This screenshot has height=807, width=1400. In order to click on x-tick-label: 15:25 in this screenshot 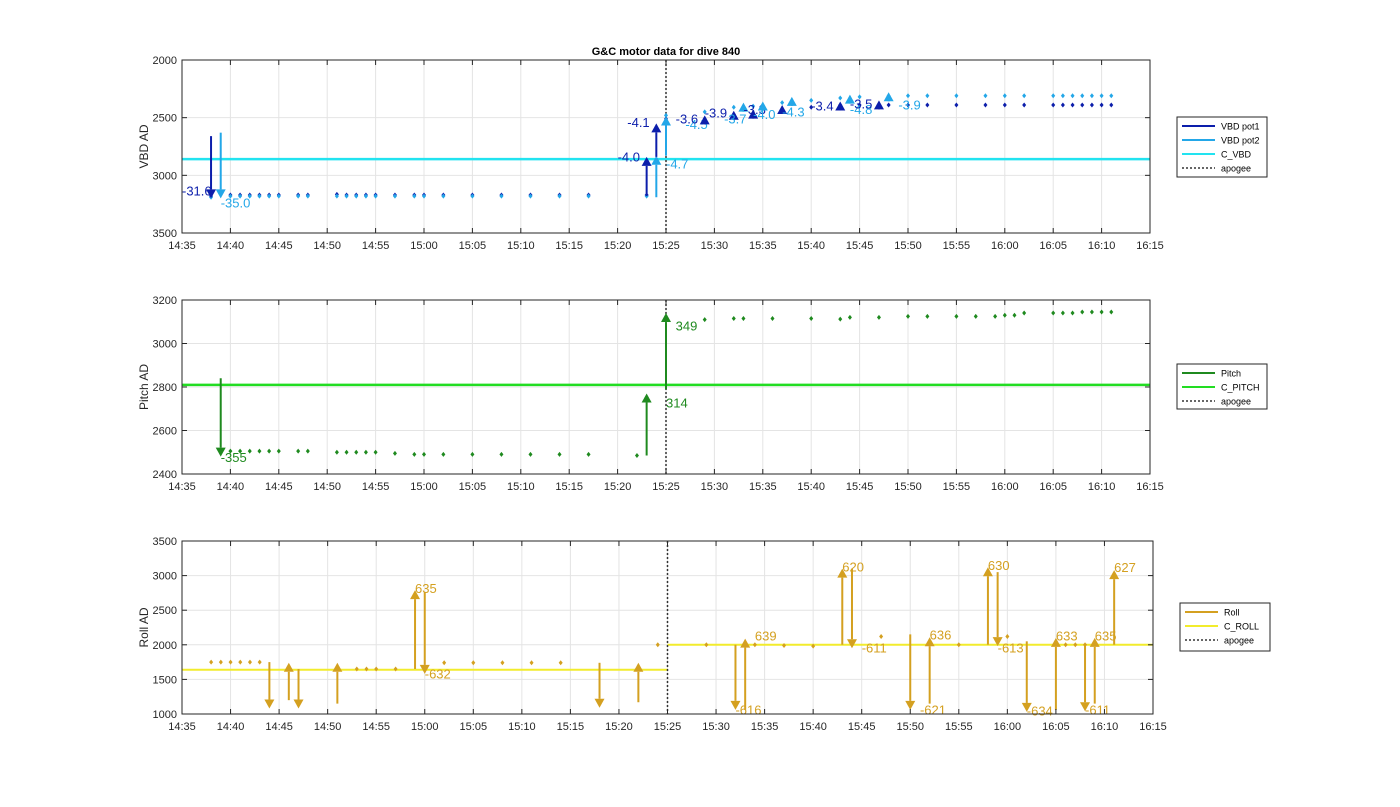, I will do `click(666, 246)`.